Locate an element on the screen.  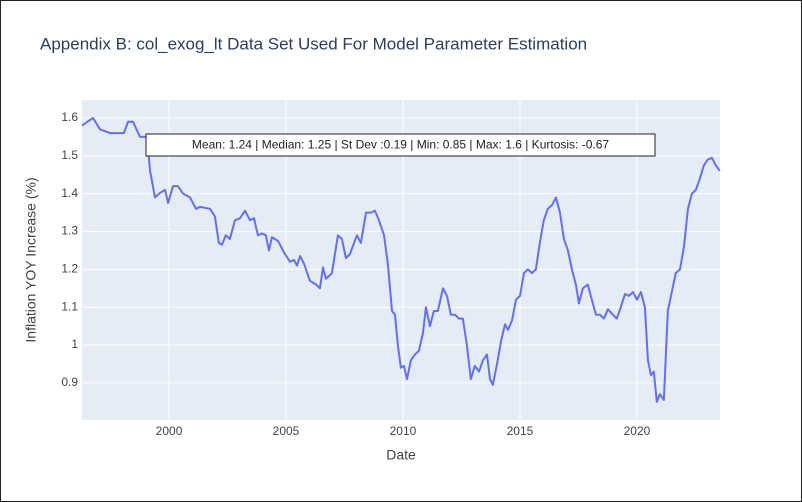
annotation-box is located at coordinates (400, 145).